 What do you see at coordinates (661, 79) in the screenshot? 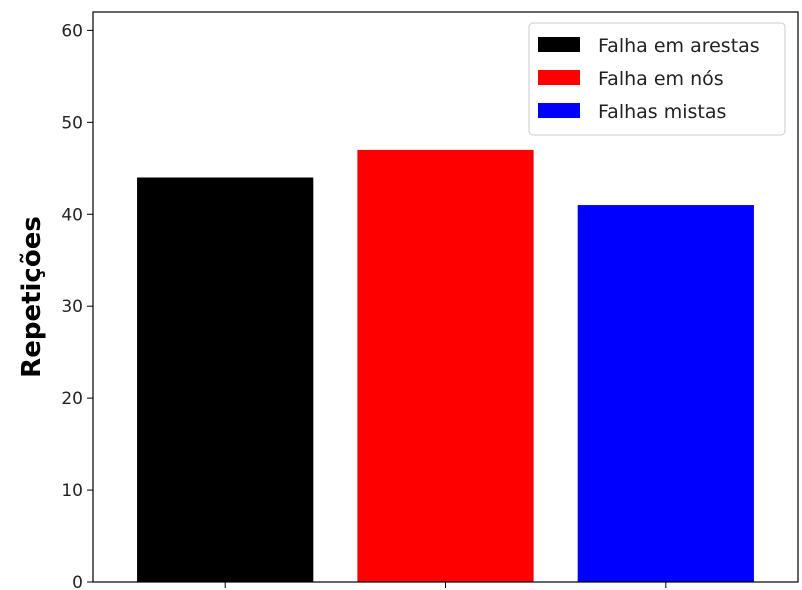
I see `legend-label-2: Falha em nós` at bounding box center [661, 79].